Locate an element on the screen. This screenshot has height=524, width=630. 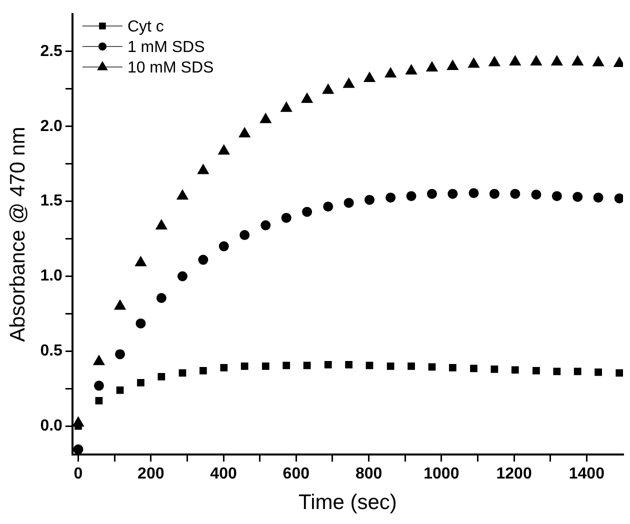
x-tick-label: 1400 is located at coordinates (586, 474).